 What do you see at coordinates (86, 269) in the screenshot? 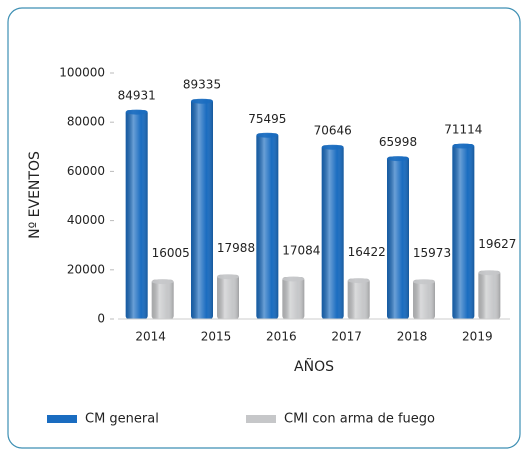
I see `y-tick-label: 20000` at bounding box center [86, 269].